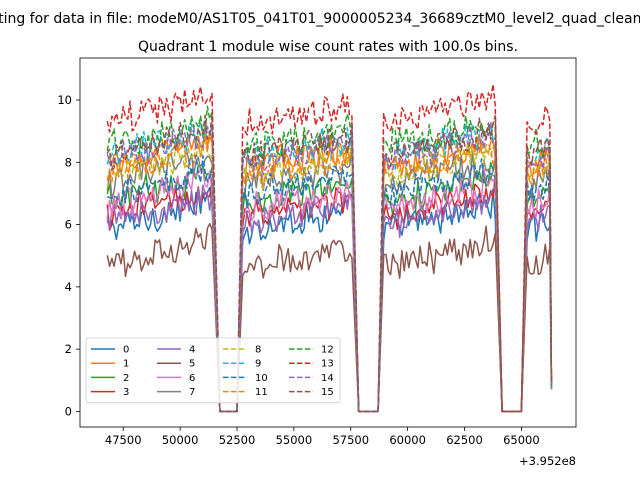 The width and height of the screenshot is (640, 480). I want to click on x-tick-label: 62500, so click(464, 440).